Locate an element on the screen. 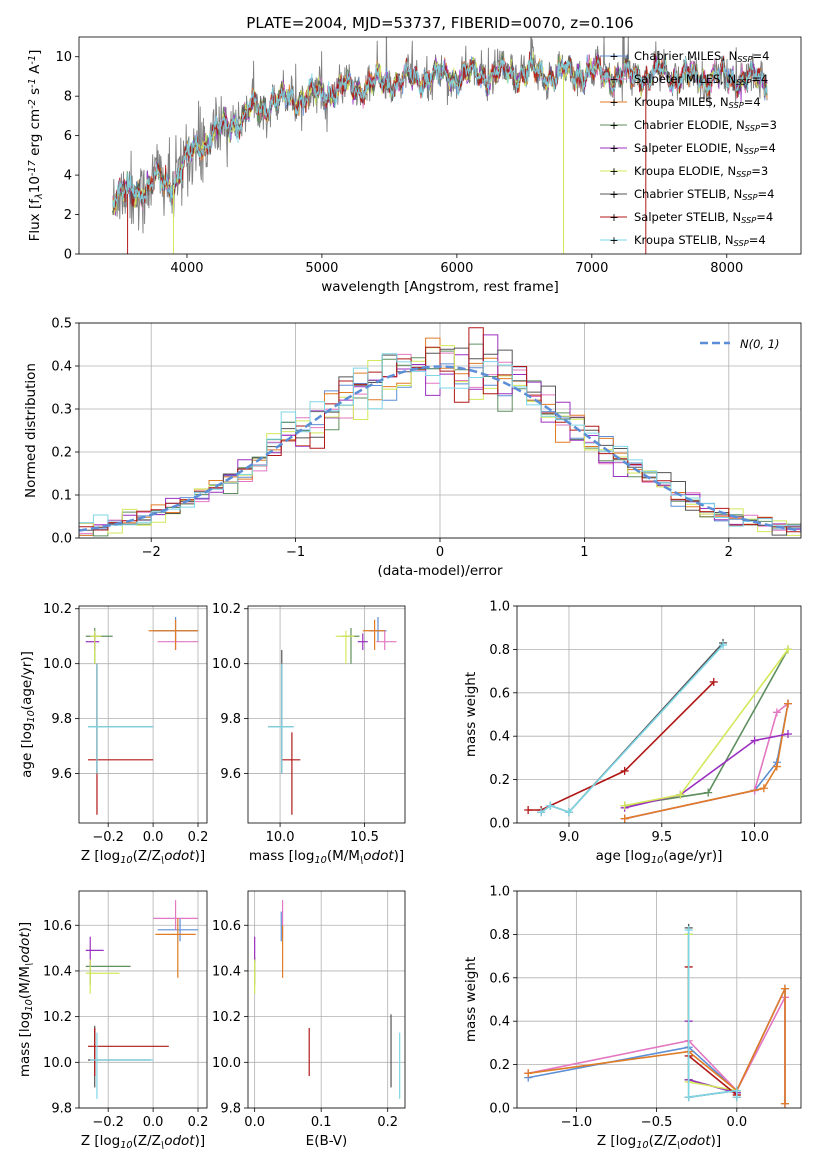  axes-frame: 0.0 0.1 0.2 9.8 10.0 10.2 10.4 10.6 E(B-V) is located at coordinates (309, 1019).